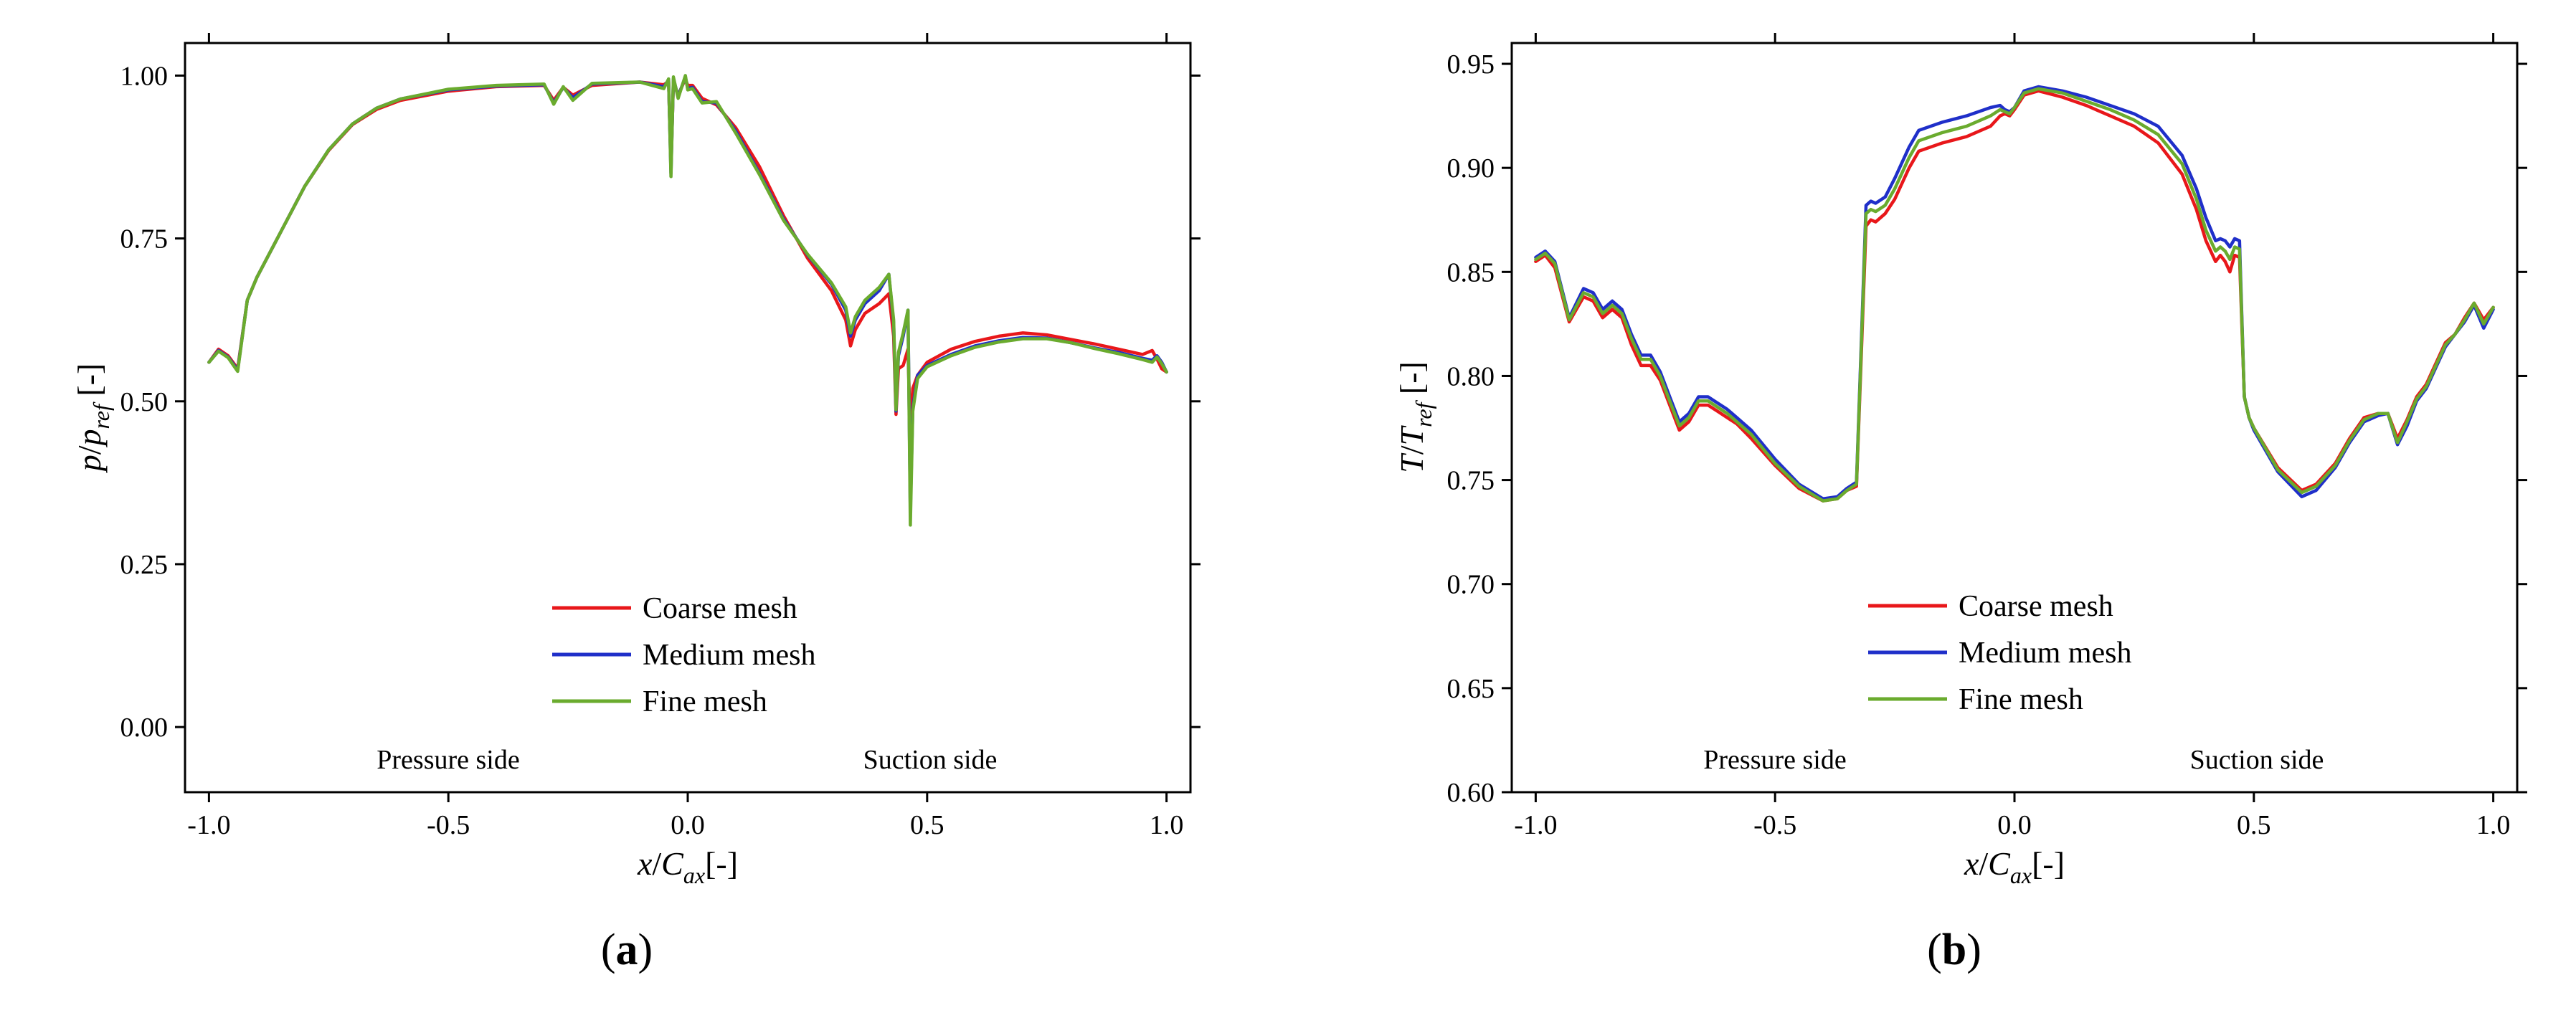 The height and width of the screenshot is (1013, 2576). What do you see at coordinates (144, 402) in the screenshot?
I see `y-tick-label: 0.50` at bounding box center [144, 402].